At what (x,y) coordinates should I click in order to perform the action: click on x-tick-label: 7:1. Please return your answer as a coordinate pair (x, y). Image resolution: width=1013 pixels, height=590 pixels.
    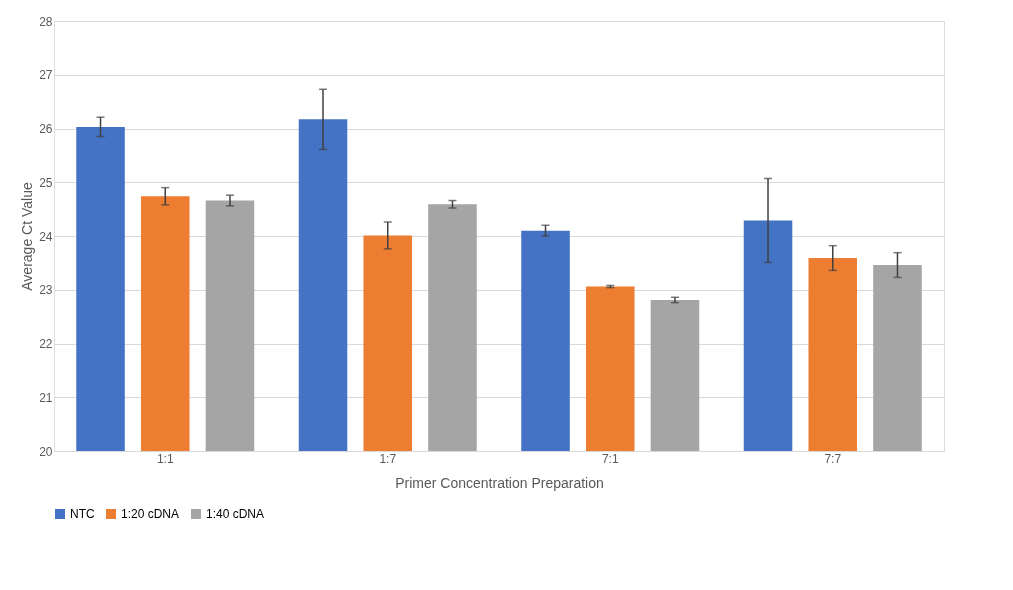
    Looking at the image, I should click on (610, 458).